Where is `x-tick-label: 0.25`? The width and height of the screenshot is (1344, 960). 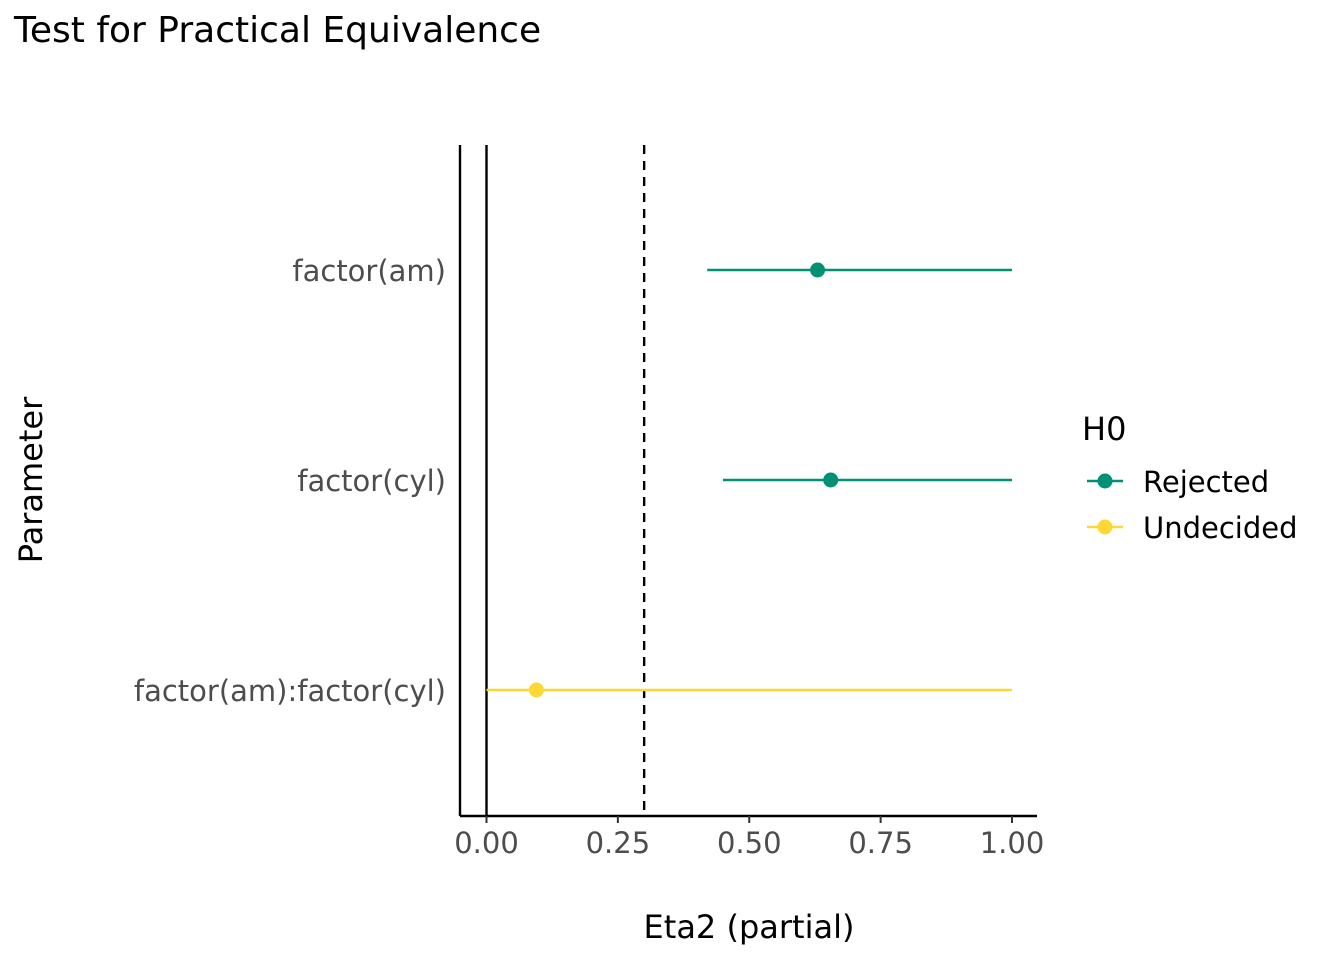 x-tick-label: 0.25 is located at coordinates (618, 843).